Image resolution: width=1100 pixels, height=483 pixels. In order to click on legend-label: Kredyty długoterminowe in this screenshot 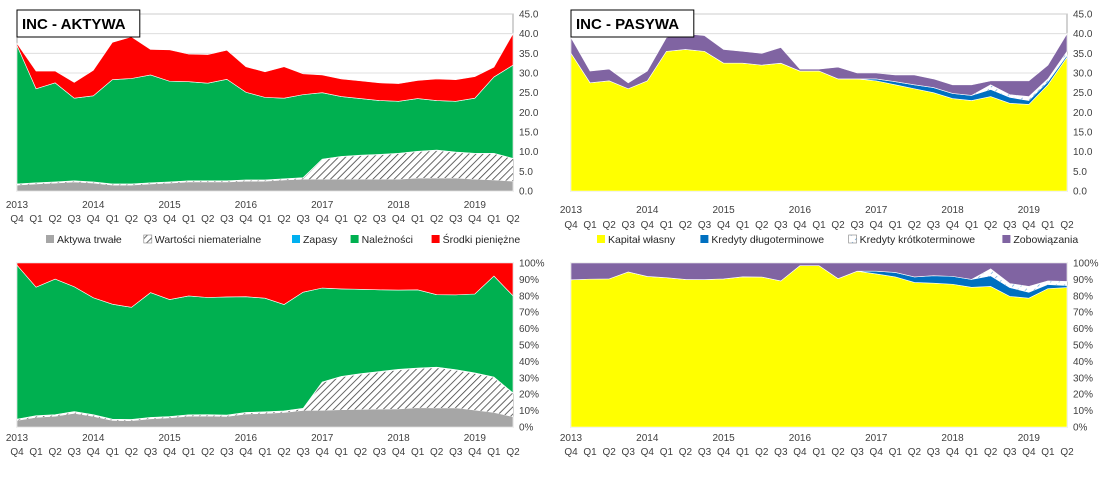, I will do `click(767, 240)`.